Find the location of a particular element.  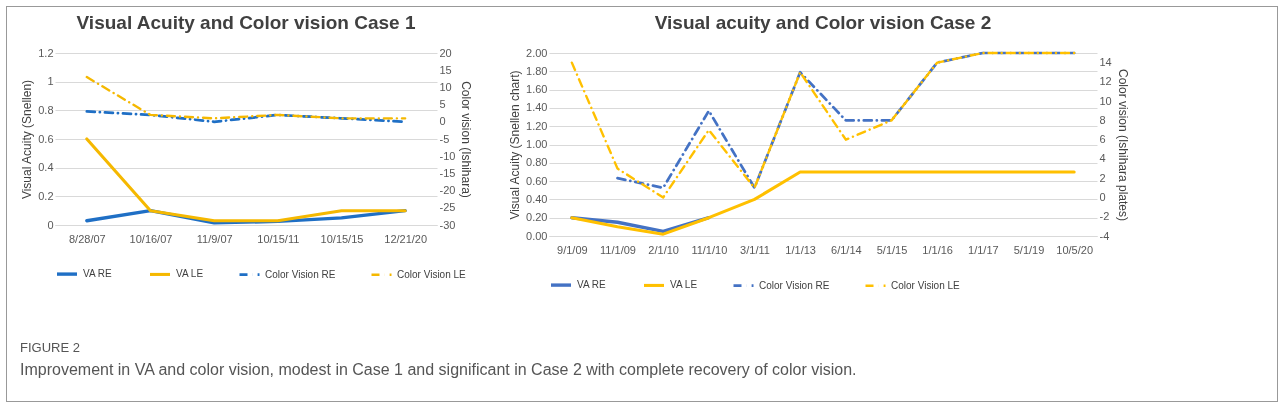

y2-tick-label: -30 is located at coordinates (447, 224).